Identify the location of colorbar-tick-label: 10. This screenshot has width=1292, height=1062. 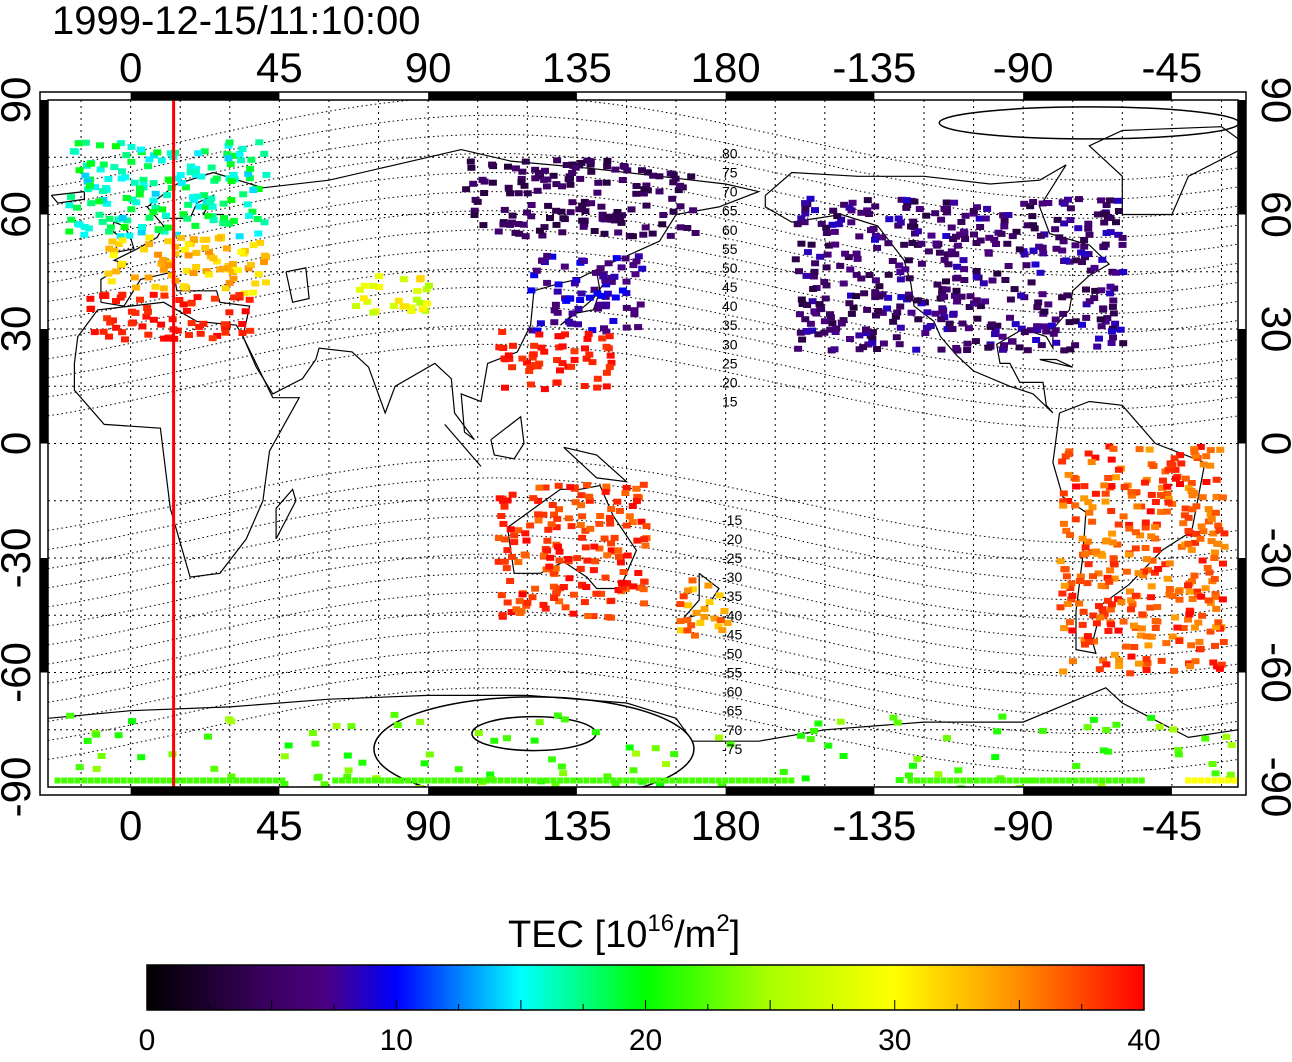
(396, 1040).